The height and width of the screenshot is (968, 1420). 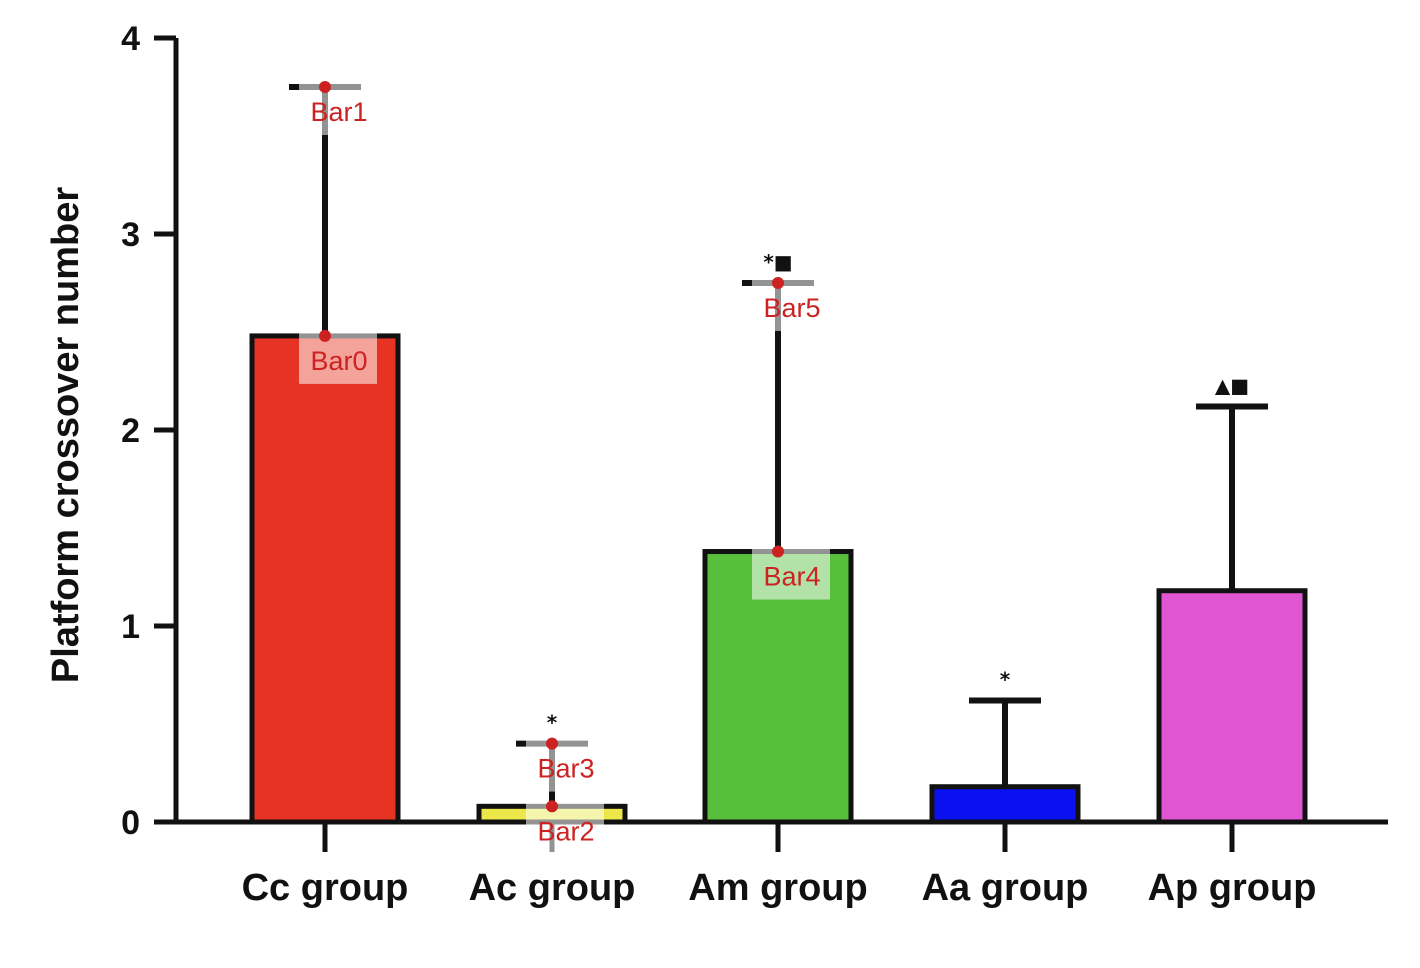 What do you see at coordinates (130, 235) in the screenshot?
I see `y-tick-label-3: 3` at bounding box center [130, 235].